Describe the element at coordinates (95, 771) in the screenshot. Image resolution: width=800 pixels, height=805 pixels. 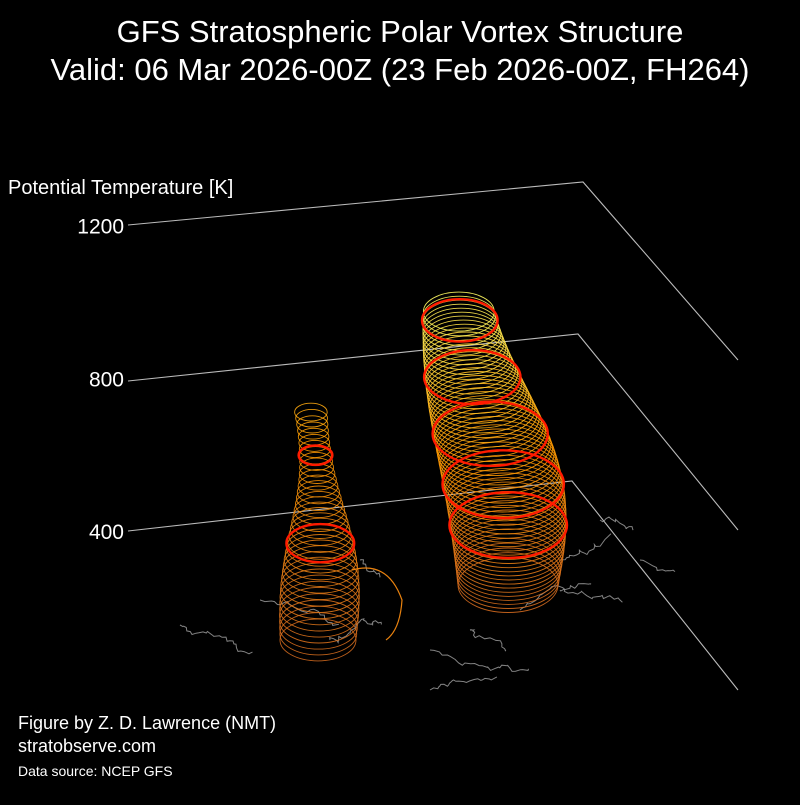
I see `data-source: Data source: NCEP GFS` at that location.